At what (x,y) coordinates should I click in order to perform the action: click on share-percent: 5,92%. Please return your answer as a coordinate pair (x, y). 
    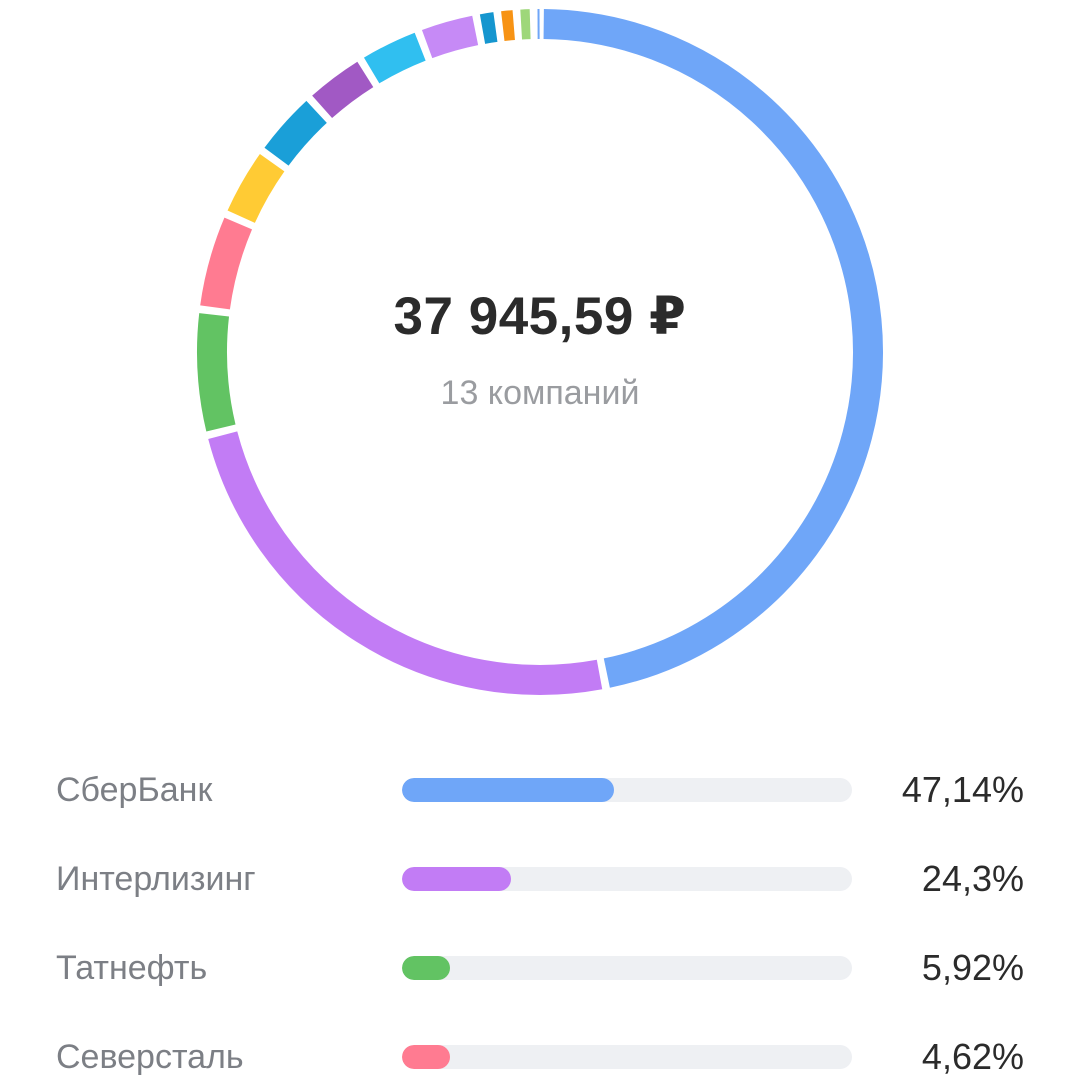
    Looking at the image, I should click on (973, 968).